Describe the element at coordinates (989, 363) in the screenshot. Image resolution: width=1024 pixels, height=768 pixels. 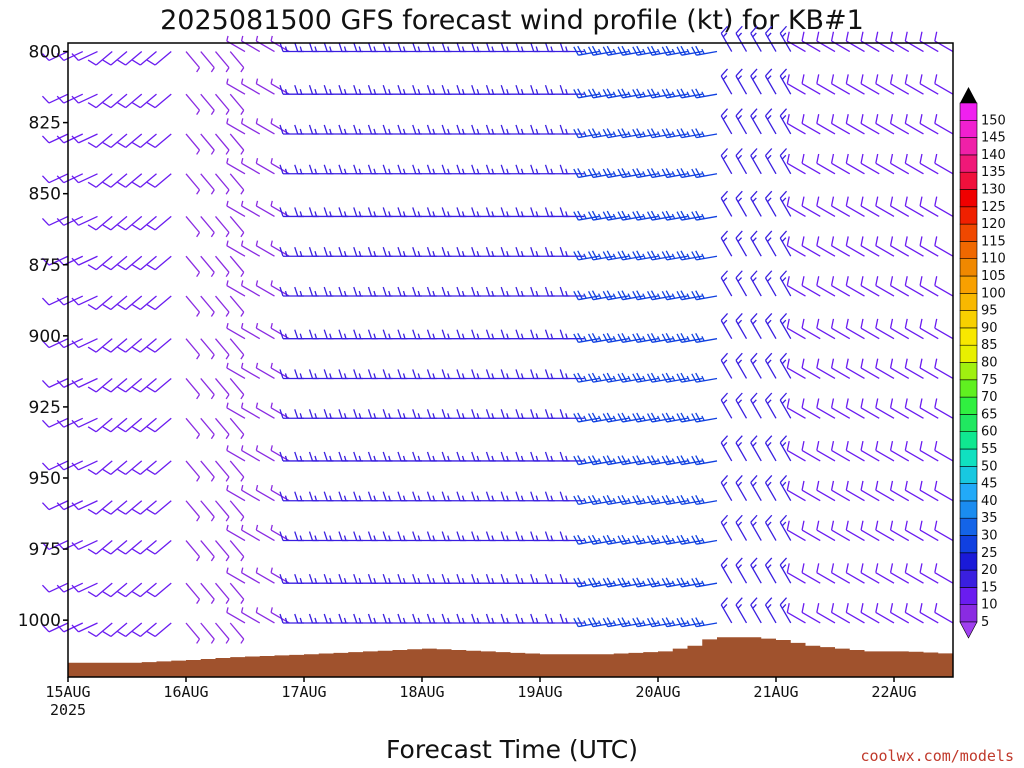
I see `colorbar-label: 80` at that location.